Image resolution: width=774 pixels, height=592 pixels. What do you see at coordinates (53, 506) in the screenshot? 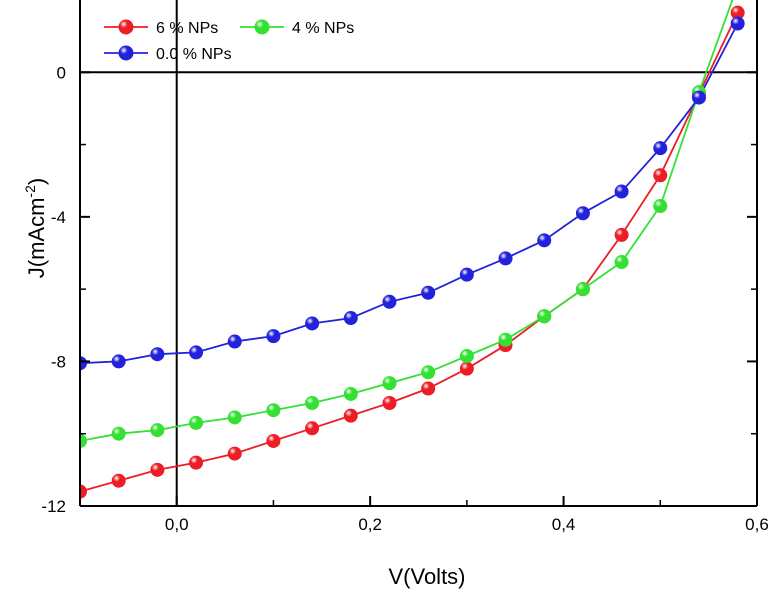
I see `y-tick-label: -12` at bounding box center [53, 506].